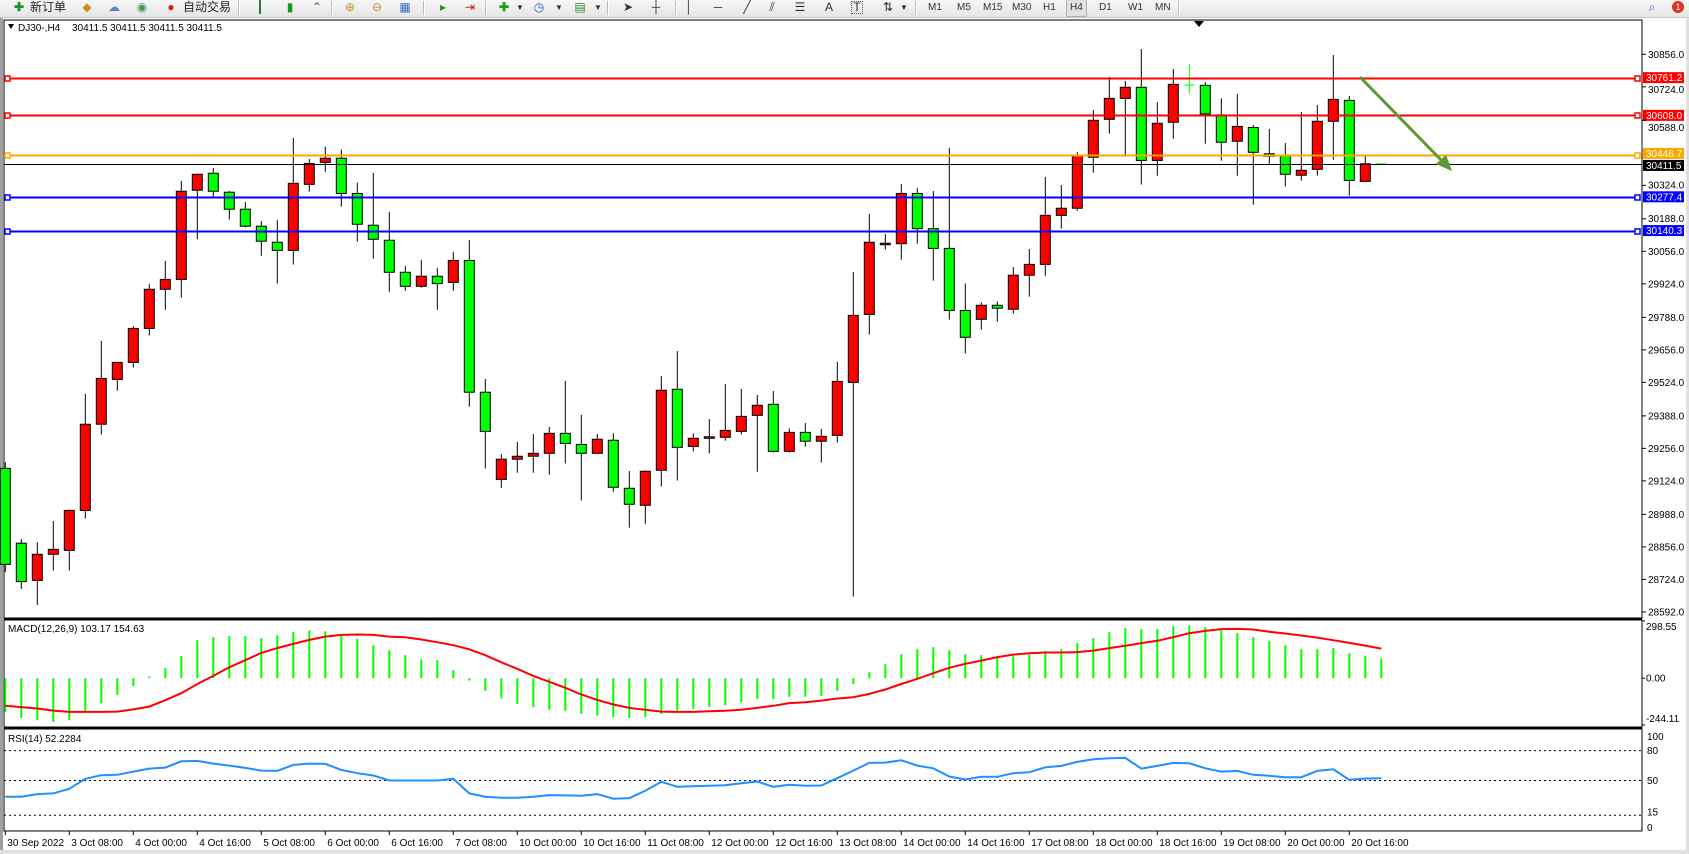 The height and width of the screenshot is (854, 1689). What do you see at coordinates (1652, 7) in the screenshot?
I see `search-icon: ⌕` at bounding box center [1652, 7].